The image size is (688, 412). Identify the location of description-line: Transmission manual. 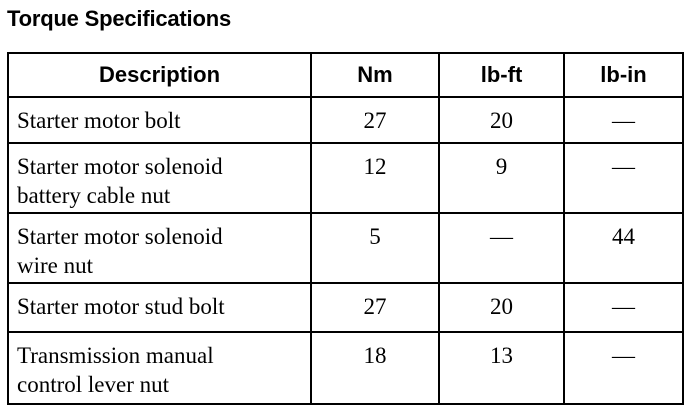
(115, 355).